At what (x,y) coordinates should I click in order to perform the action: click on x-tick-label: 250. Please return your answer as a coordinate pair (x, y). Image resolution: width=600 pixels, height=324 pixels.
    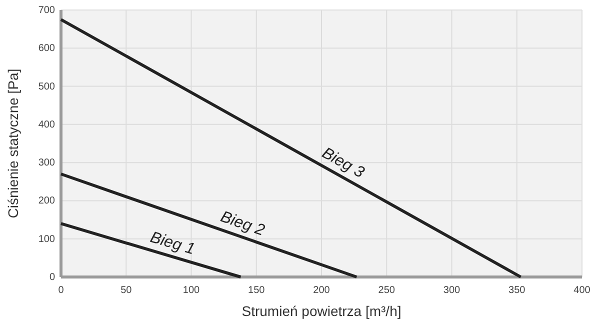
    Looking at the image, I should click on (387, 290).